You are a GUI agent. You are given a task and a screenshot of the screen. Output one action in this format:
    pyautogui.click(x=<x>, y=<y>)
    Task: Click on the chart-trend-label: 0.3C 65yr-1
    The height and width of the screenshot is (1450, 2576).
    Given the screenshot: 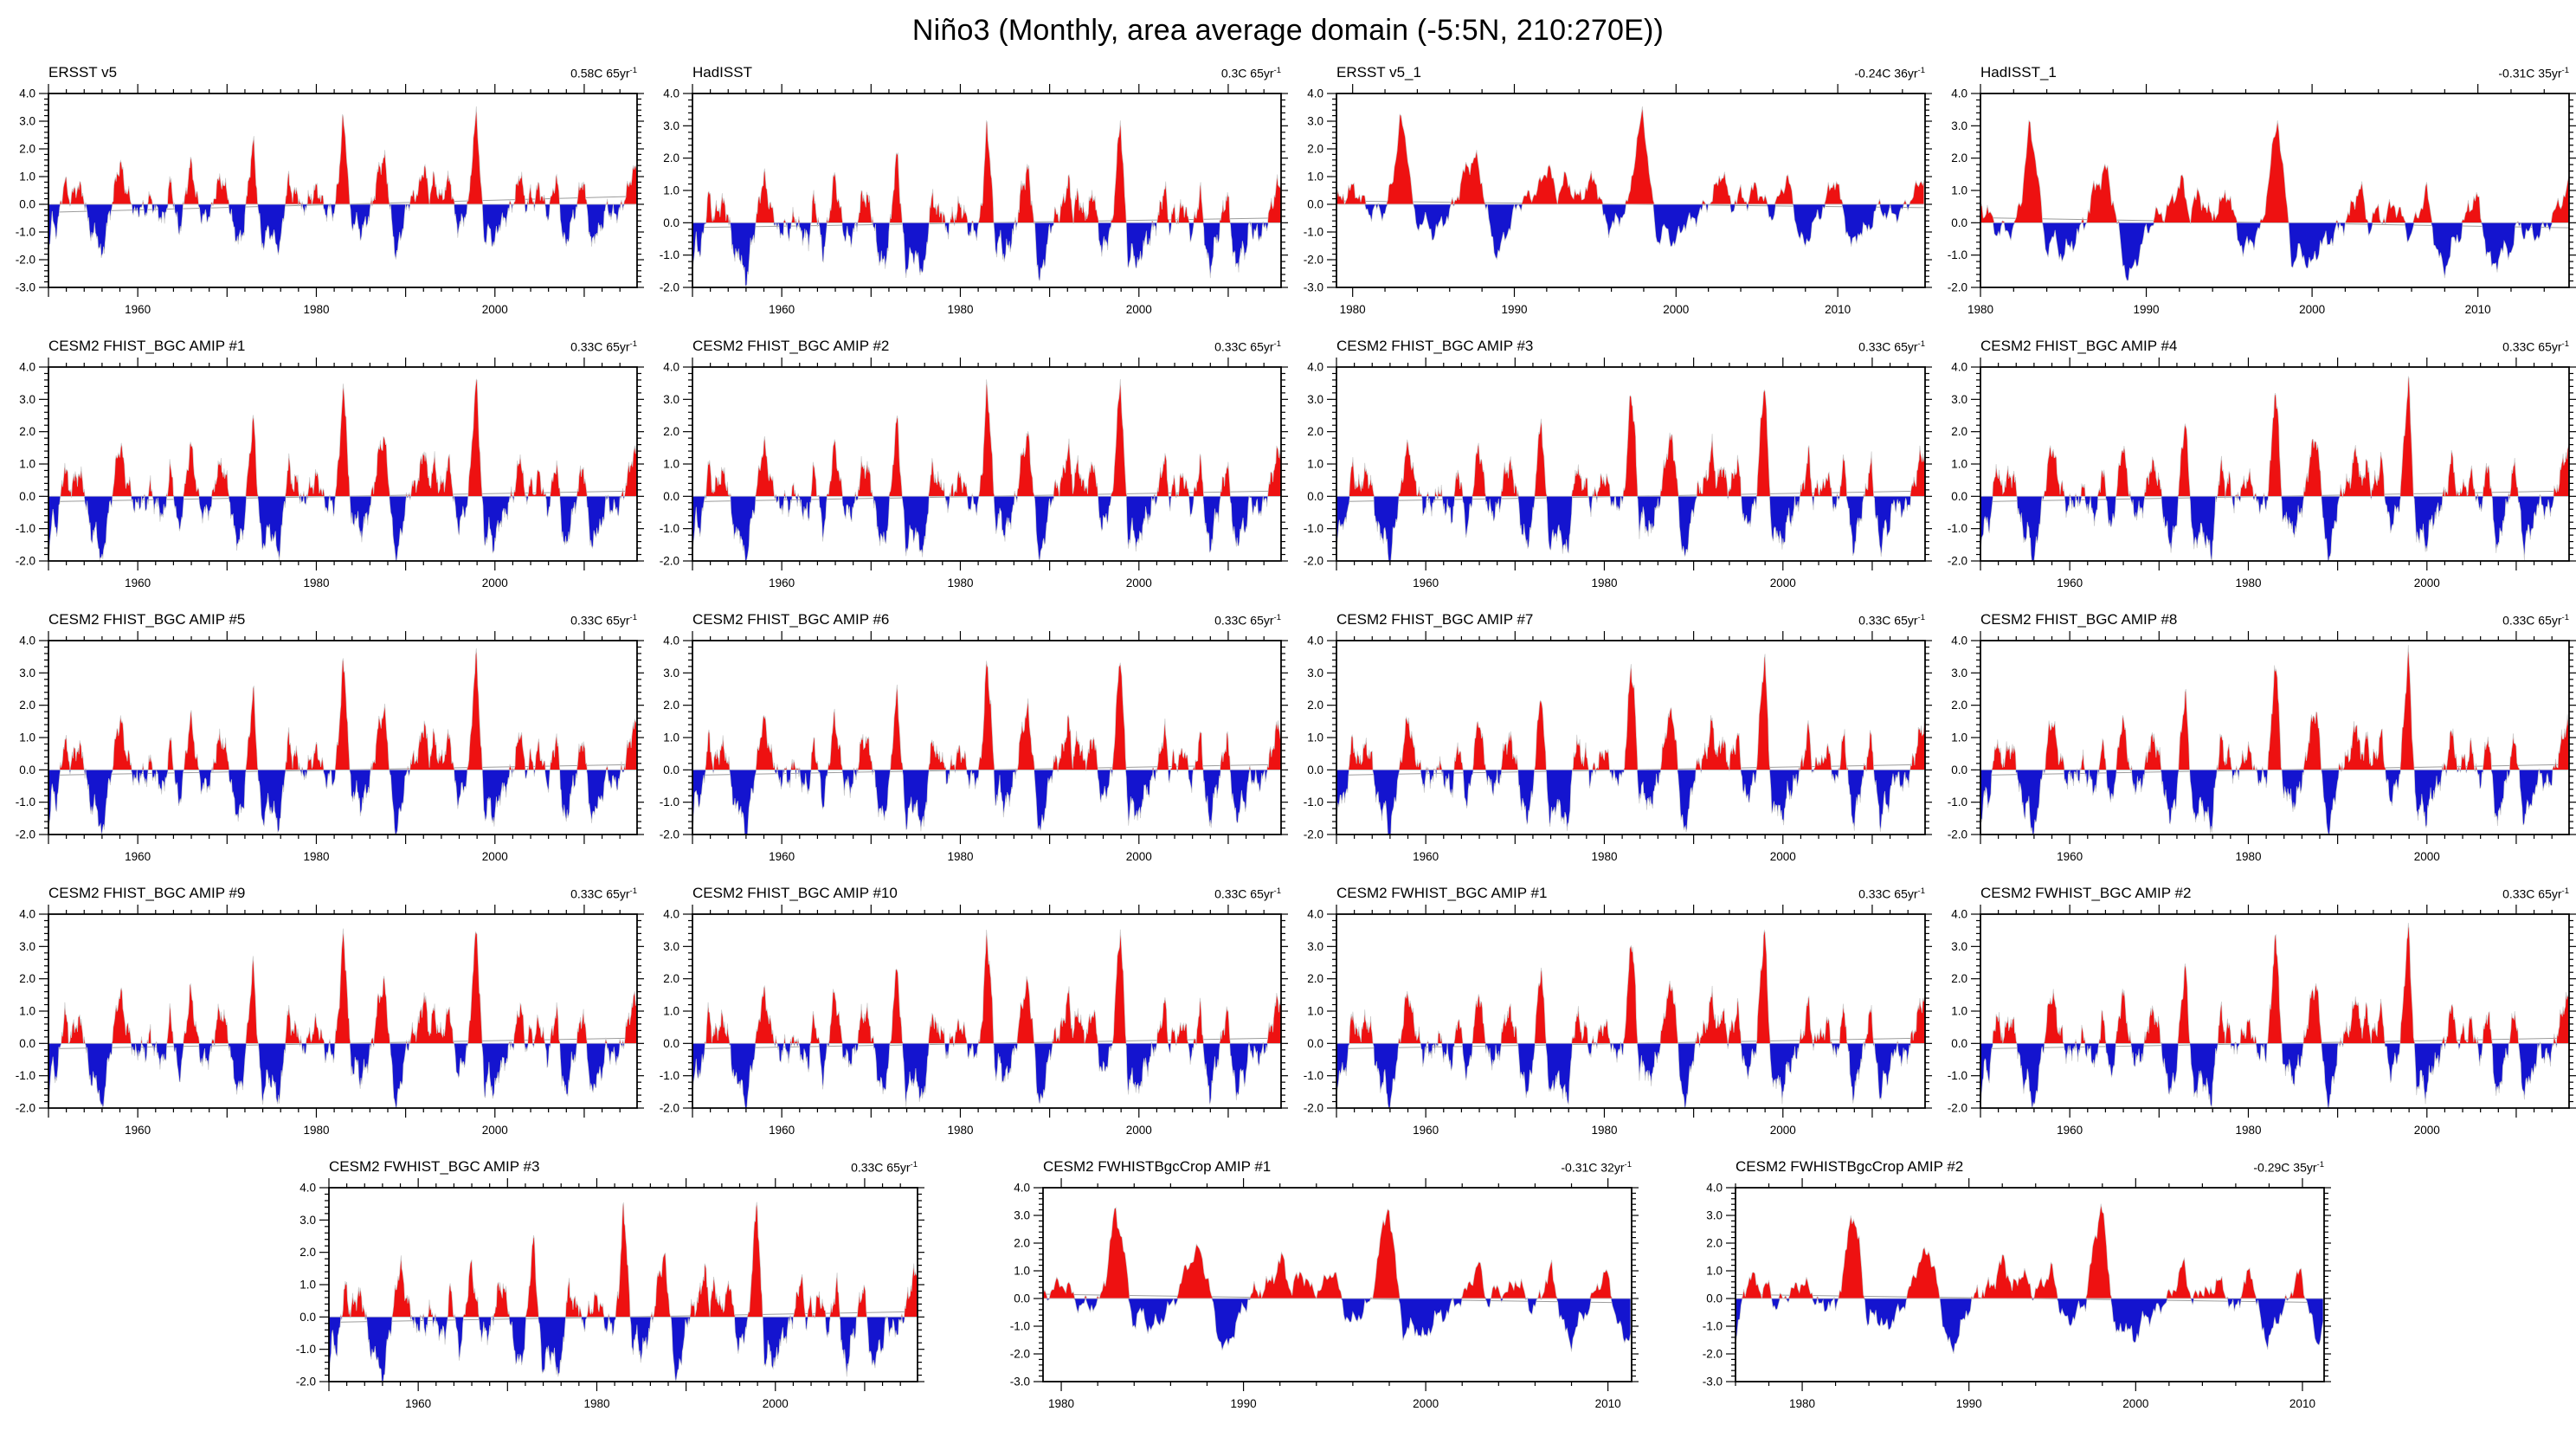 What is the action you would take?
    pyautogui.click(x=1250, y=73)
    